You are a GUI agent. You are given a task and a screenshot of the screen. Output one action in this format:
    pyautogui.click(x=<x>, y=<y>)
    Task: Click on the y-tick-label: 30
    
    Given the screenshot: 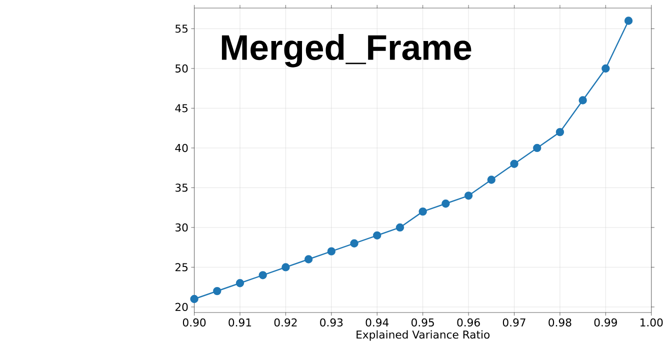 What is the action you would take?
    pyautogui.click(x=182, y=227)
    